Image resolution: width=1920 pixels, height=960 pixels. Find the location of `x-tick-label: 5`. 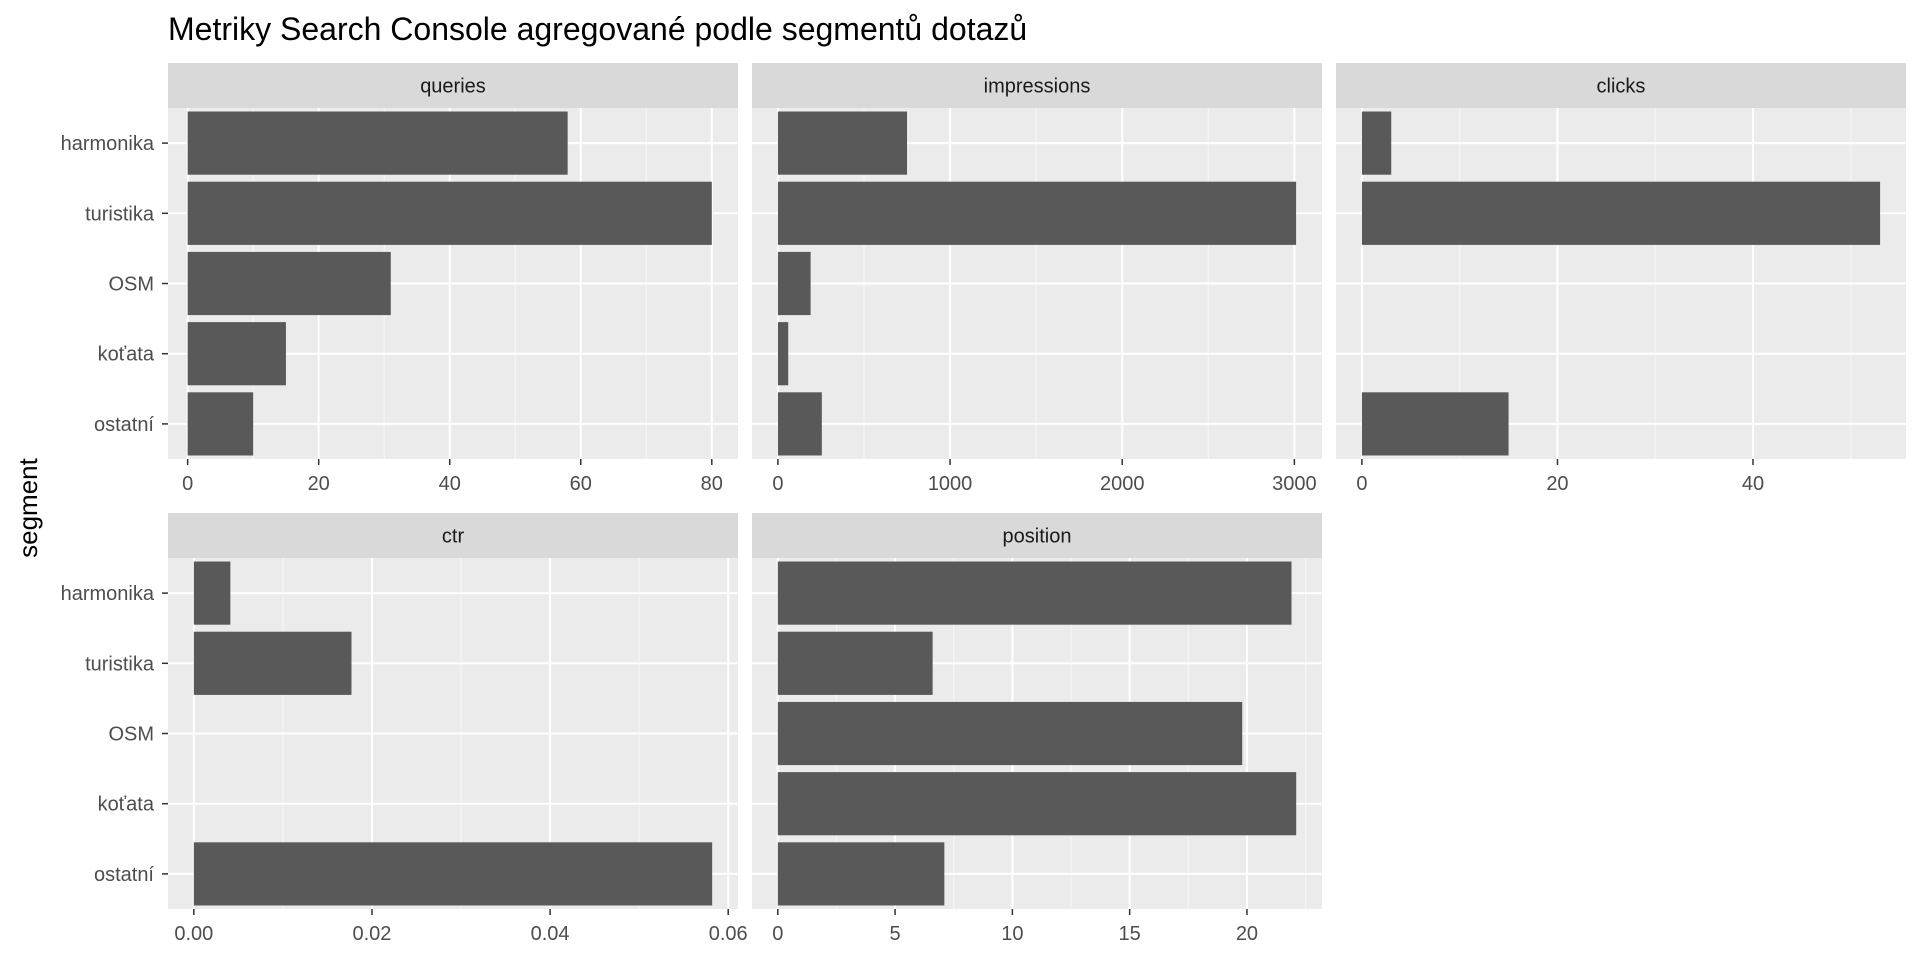

x-tick-label: 5 is located at coordinates (895, 934).